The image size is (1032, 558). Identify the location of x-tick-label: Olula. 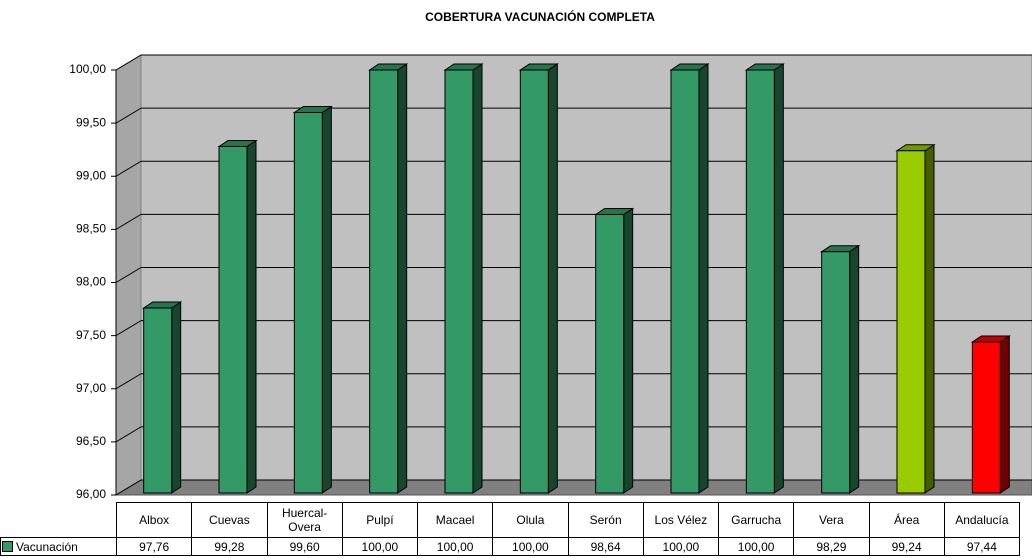
(530, 520).